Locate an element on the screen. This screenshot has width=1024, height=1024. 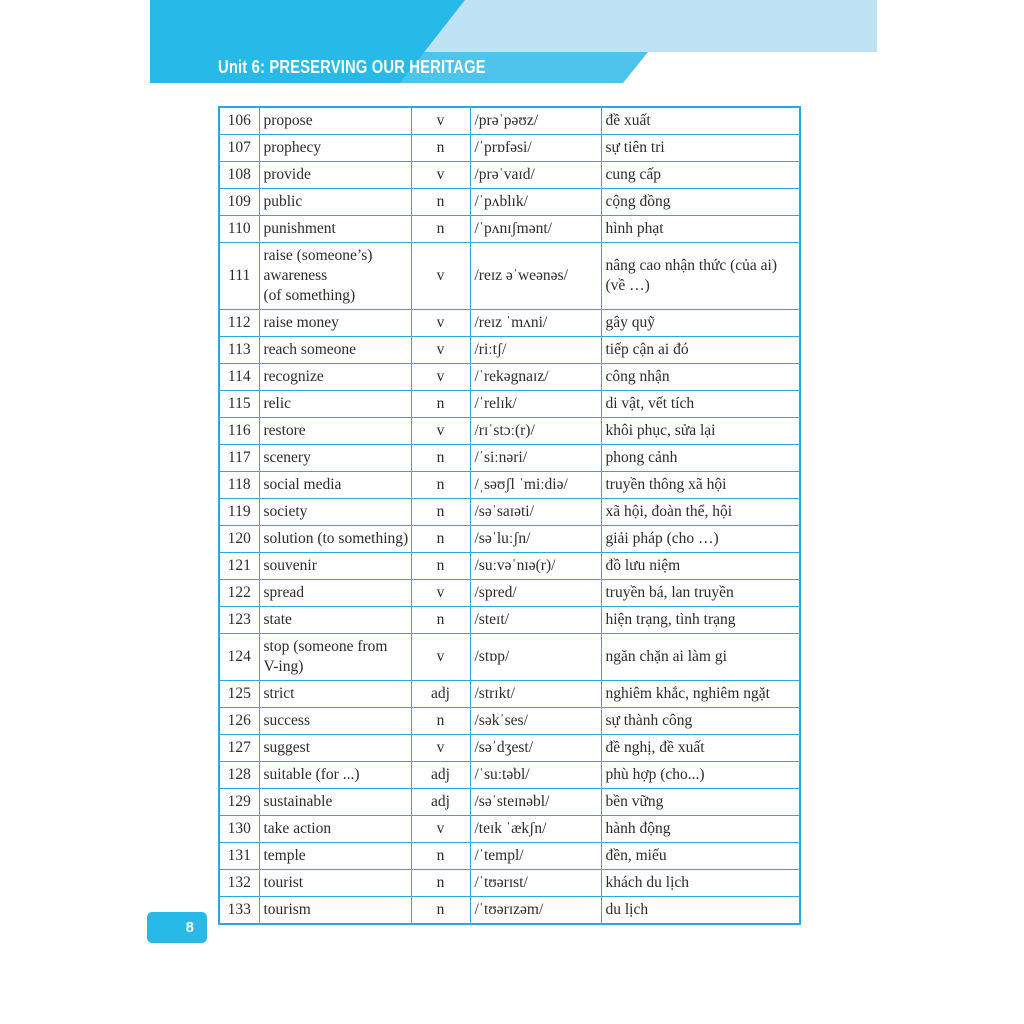
row-number-cell: 106 is located at coordinates (239, 120).